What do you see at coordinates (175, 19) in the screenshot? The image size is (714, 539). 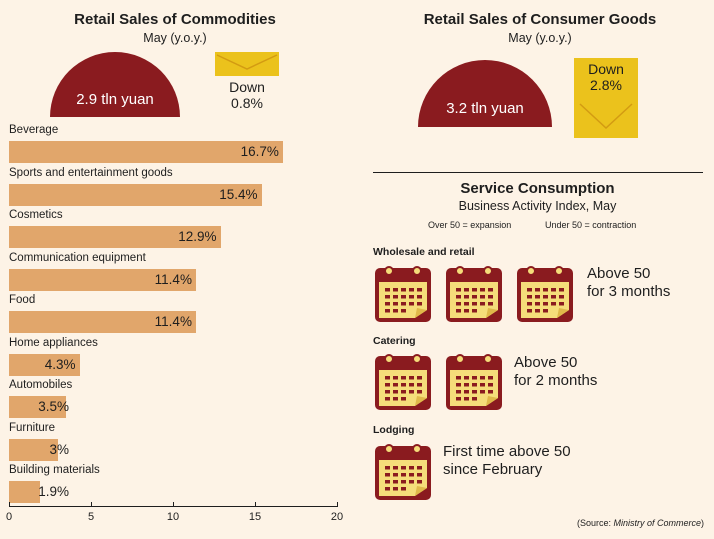 I see `left-title: Retail Sales of Commodities` at bounding box center [175, 19].